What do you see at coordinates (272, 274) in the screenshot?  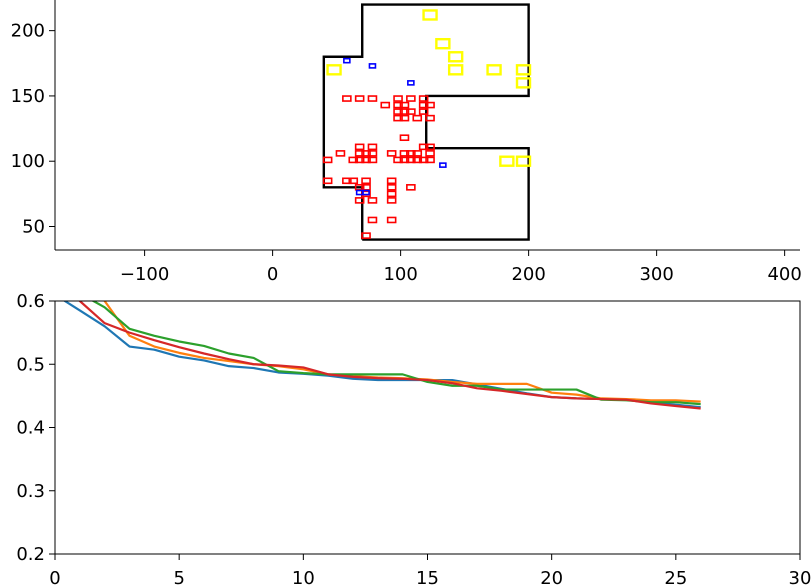 I see `top-x-tick-label: 0` at bounding box center [272, 274].